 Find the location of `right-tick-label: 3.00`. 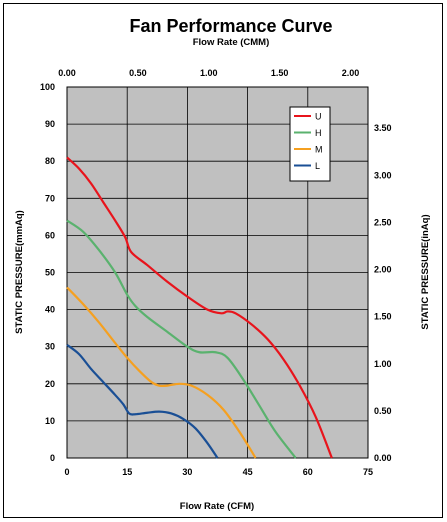

right-tick-label: 3.00 is located at coordinates (383, 175).